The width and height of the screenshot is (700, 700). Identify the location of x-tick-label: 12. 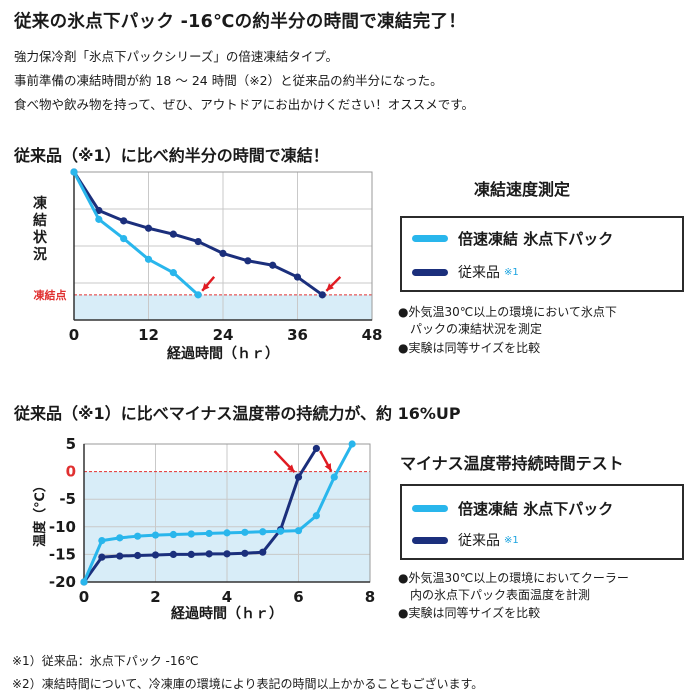
(148, 335).